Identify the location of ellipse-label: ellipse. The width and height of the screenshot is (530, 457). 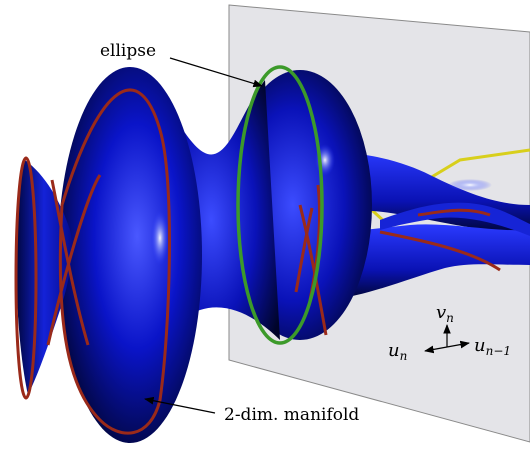
(128, 51).